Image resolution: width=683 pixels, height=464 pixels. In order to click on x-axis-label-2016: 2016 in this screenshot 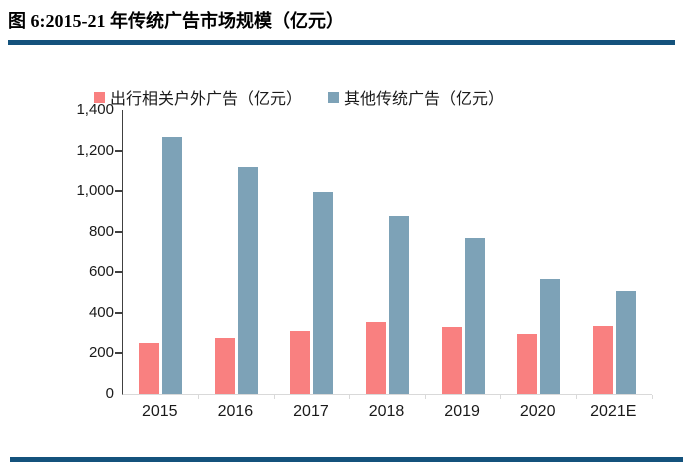, I will do `click(235, 411)`.